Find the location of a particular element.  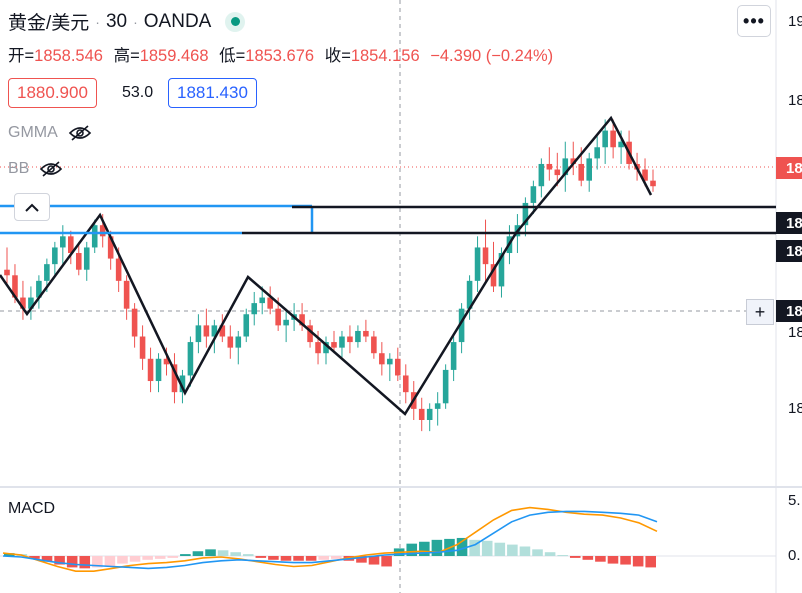

interval-label: 30 is located at coordinates (116, 21).